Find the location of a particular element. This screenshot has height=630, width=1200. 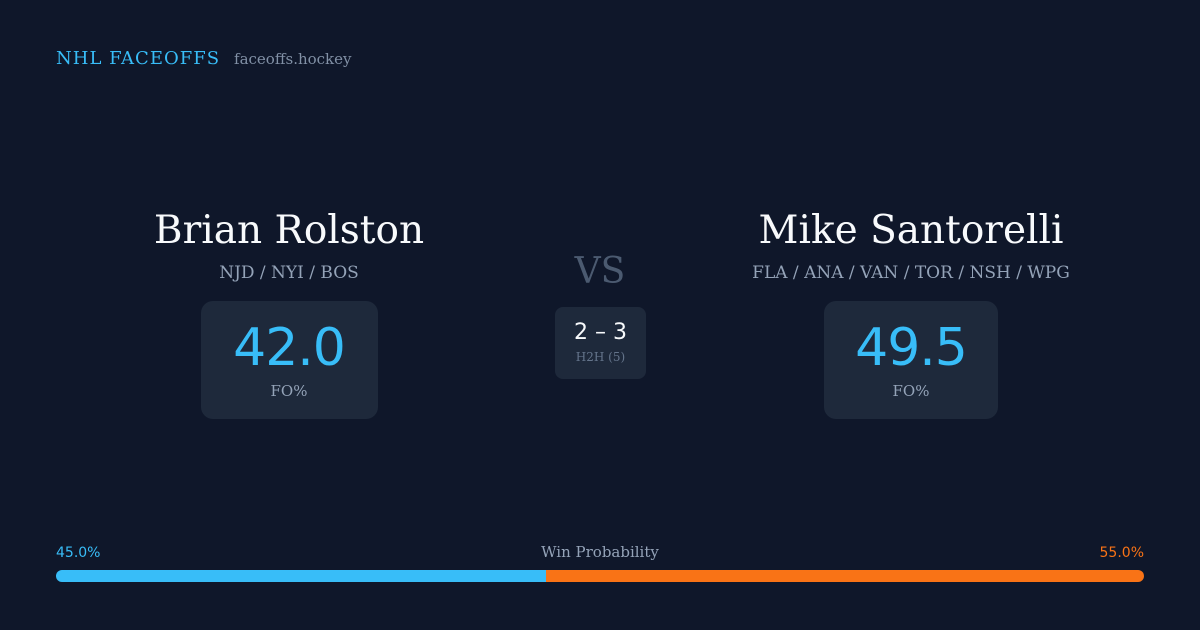

player-left-stat-card: 42.0 FO% is located at coordinates (289, 360).